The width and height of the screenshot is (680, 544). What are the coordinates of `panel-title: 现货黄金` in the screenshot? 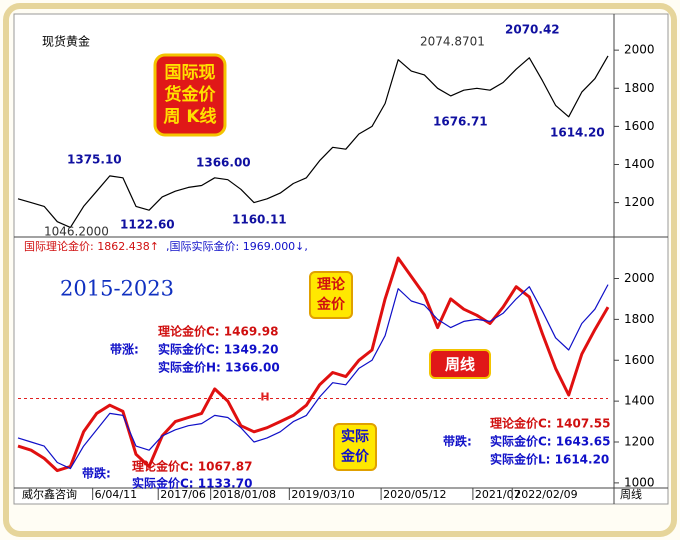 It's located at (66, 41).